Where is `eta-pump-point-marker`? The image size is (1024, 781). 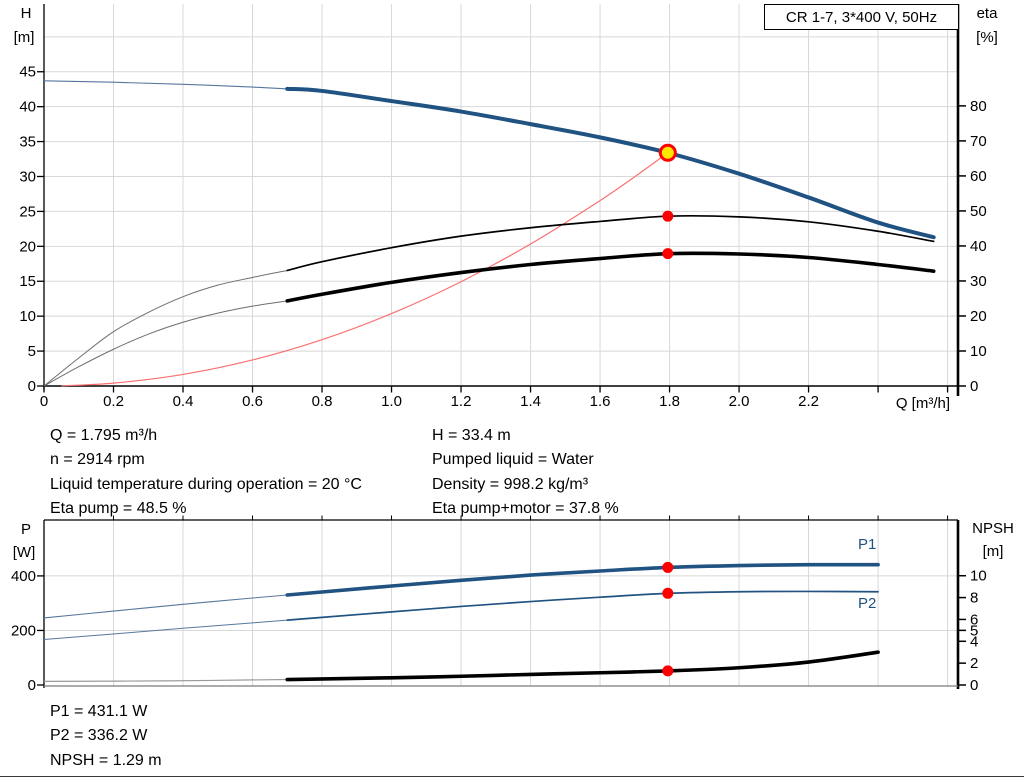
eta-pump-point-marker is located at coordinates (668, 216).